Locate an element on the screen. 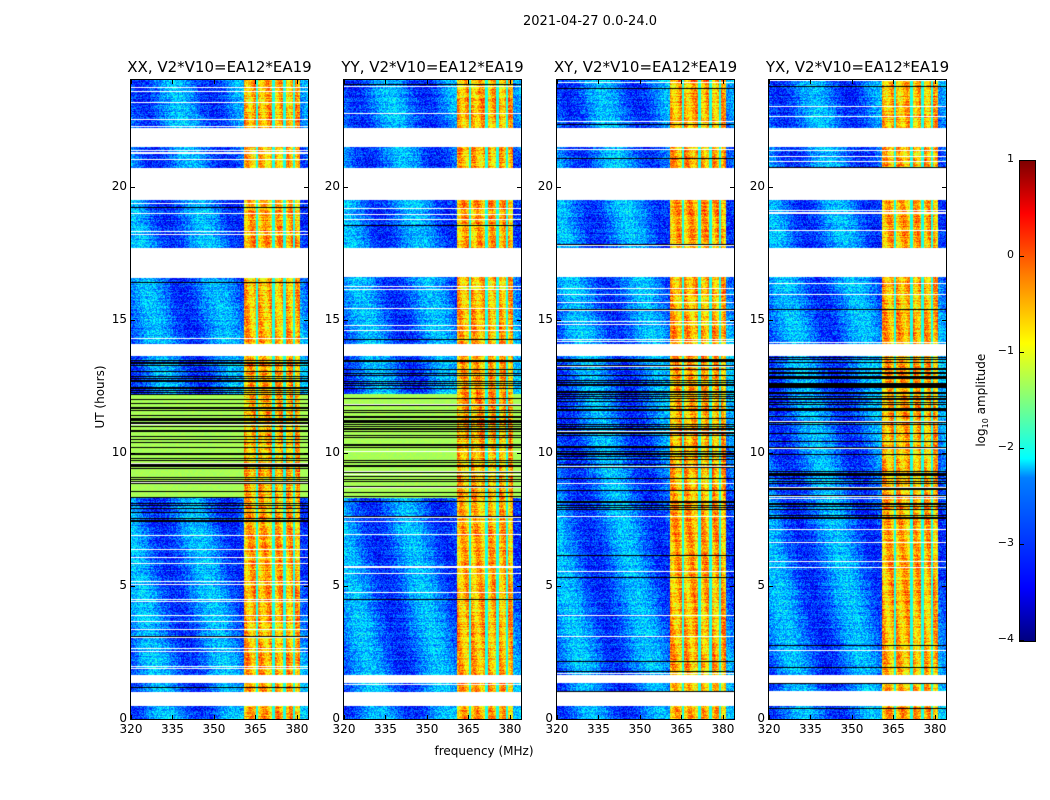 The height and width of the screenshot is (800, 1050). colorbar-tick-label: −2 is located at coordinates (1005, 446).